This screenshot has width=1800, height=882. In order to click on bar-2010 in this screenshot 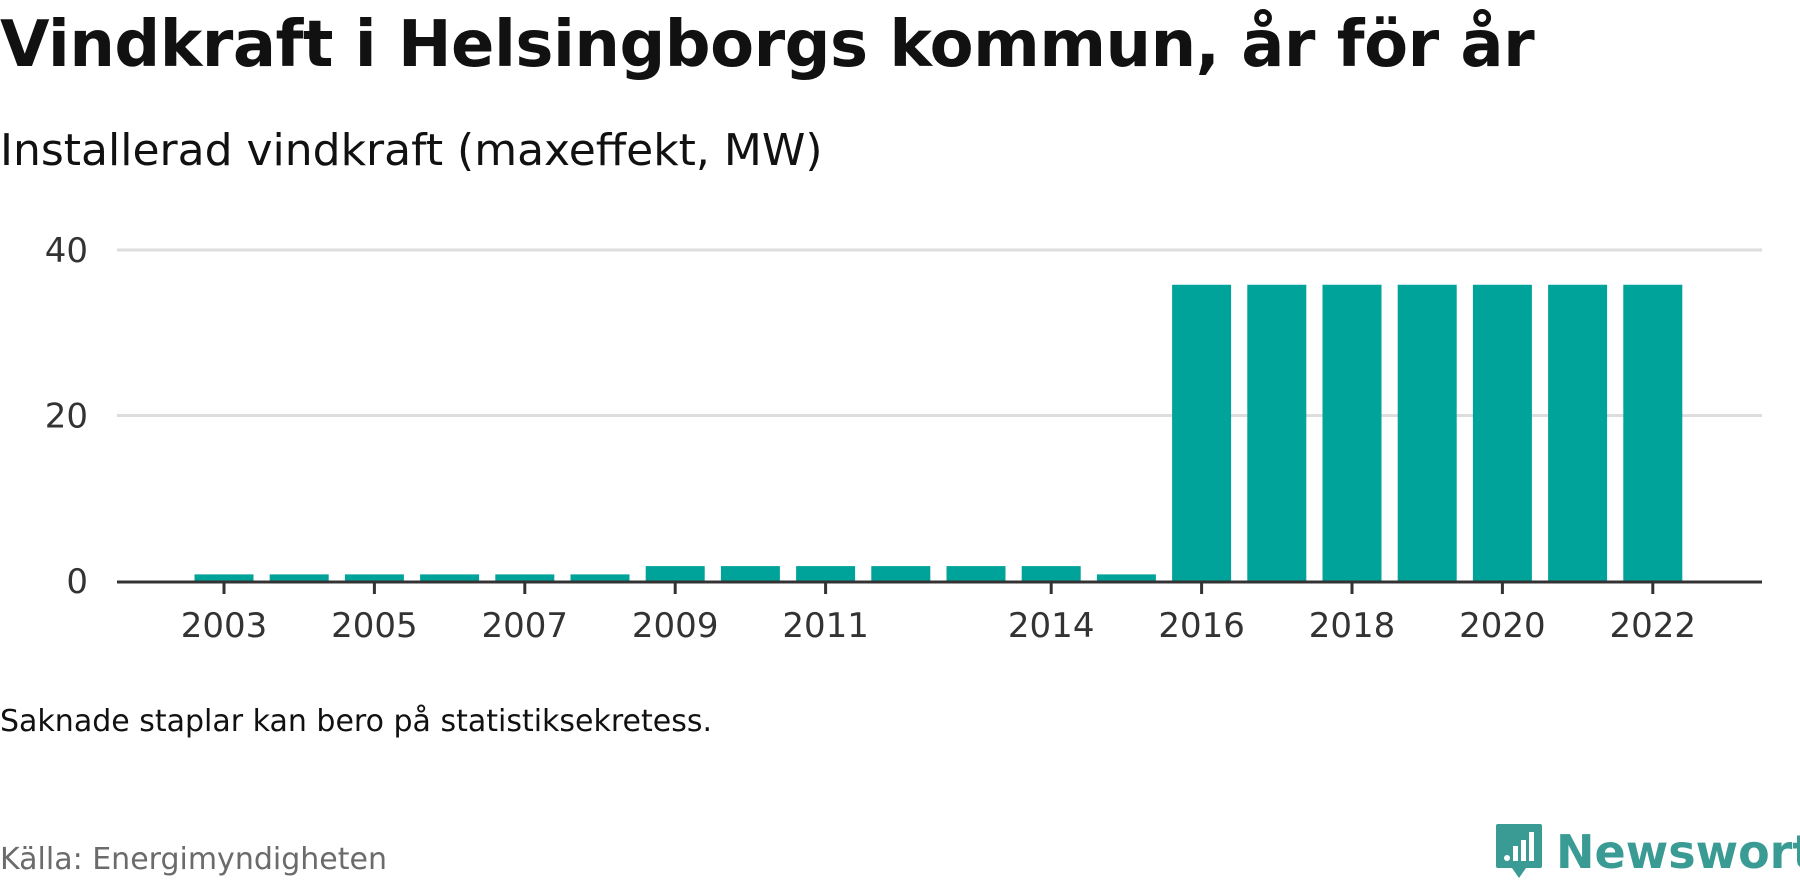, I will do `click(750, 573)`.